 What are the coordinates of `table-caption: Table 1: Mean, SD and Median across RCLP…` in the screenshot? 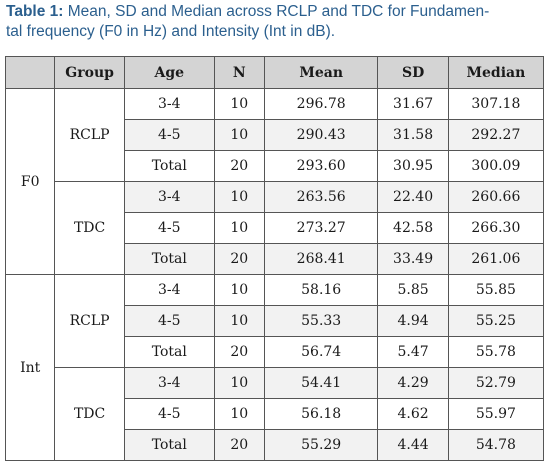 It's located at (276, 22).